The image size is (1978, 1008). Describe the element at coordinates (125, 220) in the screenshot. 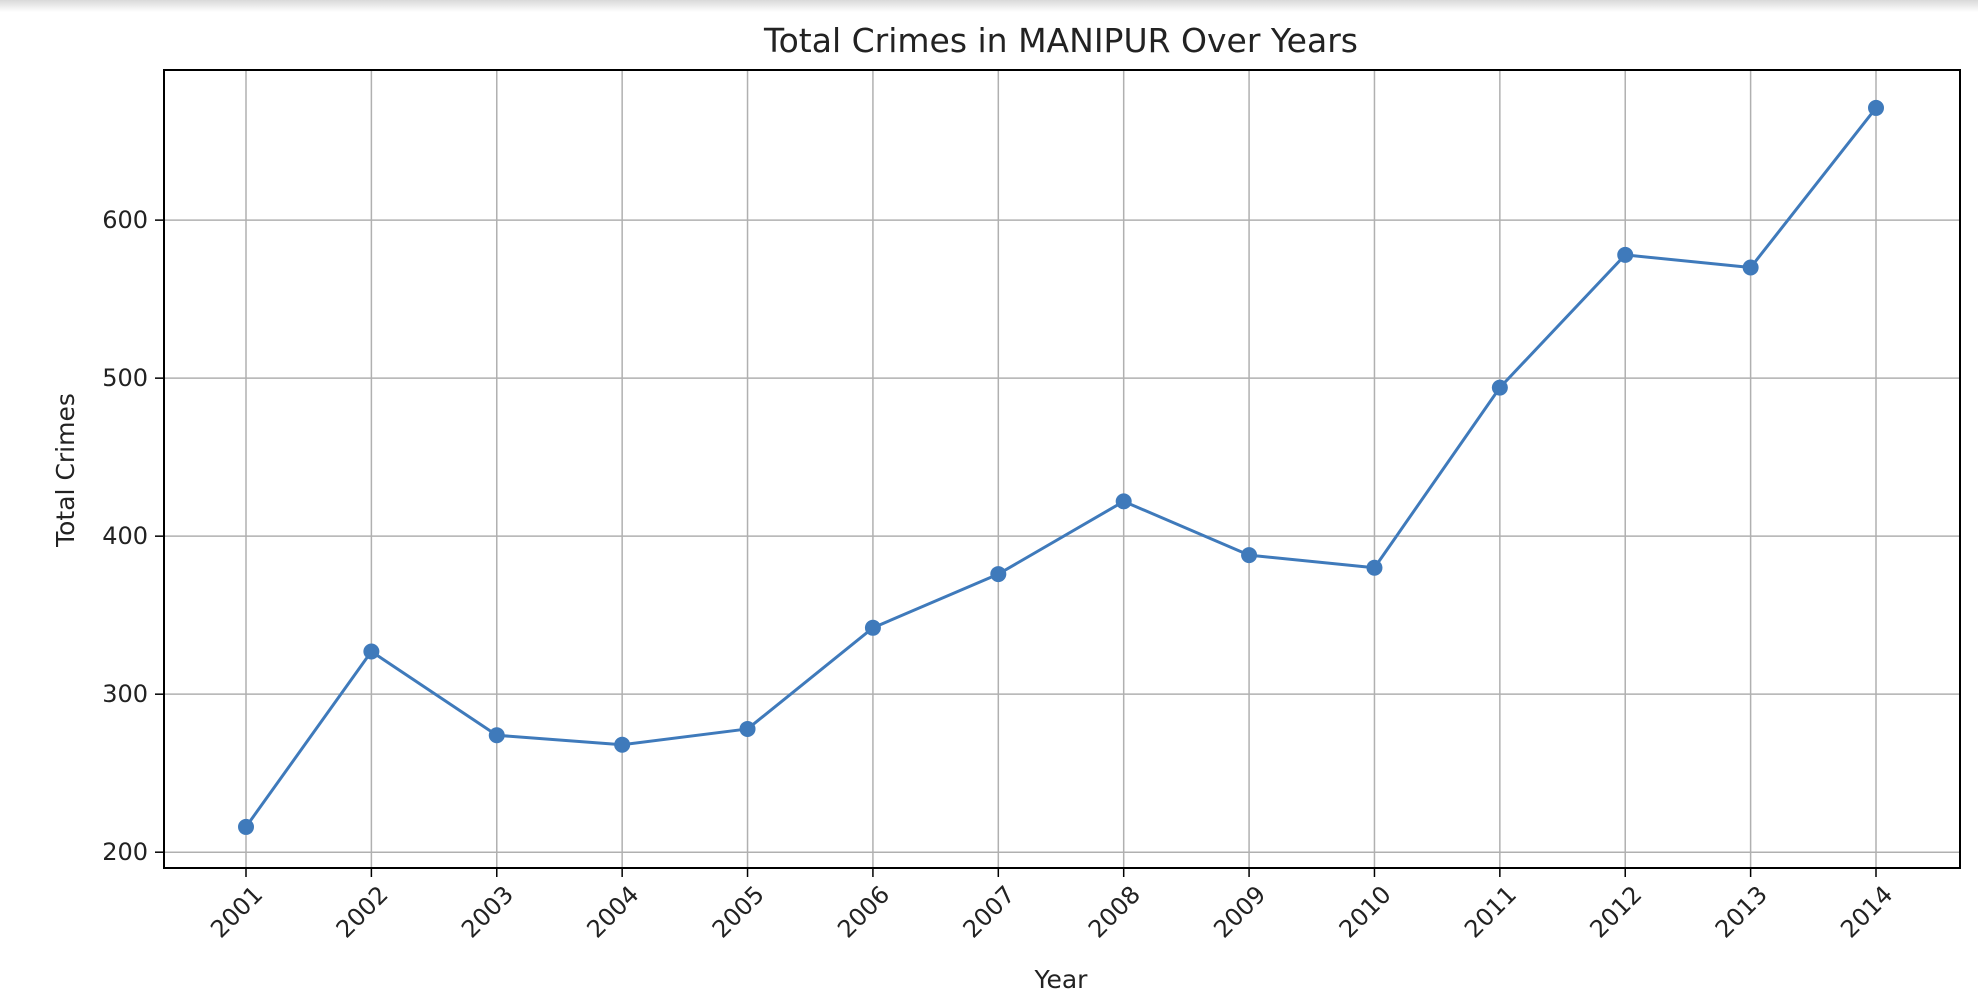

I see `y-tick-label: 600` at that location.